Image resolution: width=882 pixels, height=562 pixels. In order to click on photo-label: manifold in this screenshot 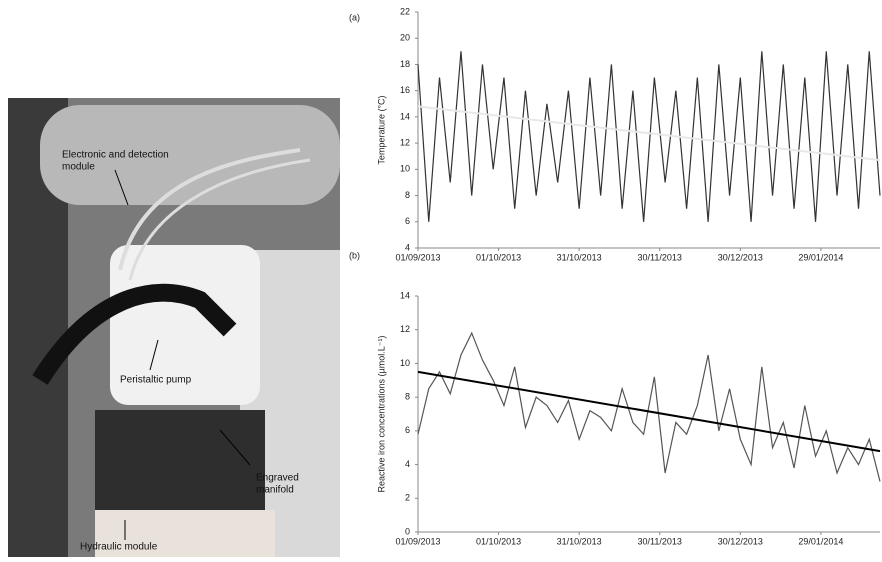, I will do `click(275, 490)`.